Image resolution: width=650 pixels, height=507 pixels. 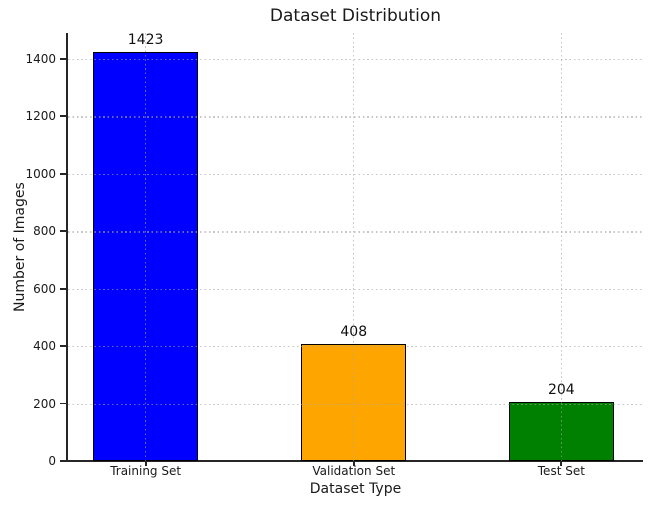 I want to click on bar-value-label: 204, so click(x=561, y=390).